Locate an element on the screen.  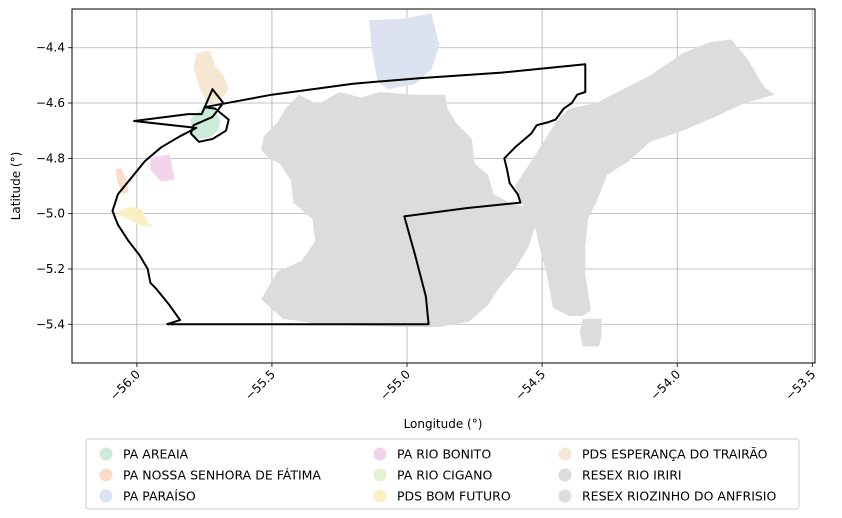
x-tick-label: −55.0 is located at coordinates (395, 385).